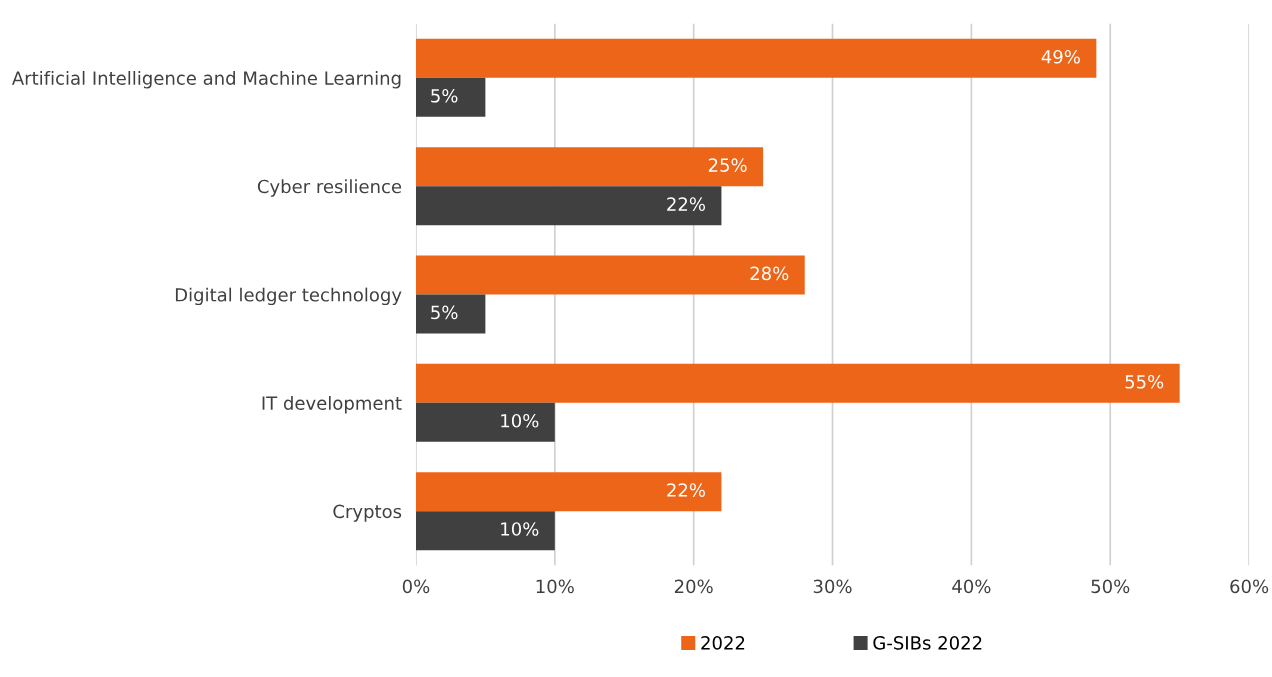 The height and width of the screenshot is (677, 1272). Describe the element at coordinates (832, 586) in the screenshot. I see `x-tick-label: 30%` at that location.